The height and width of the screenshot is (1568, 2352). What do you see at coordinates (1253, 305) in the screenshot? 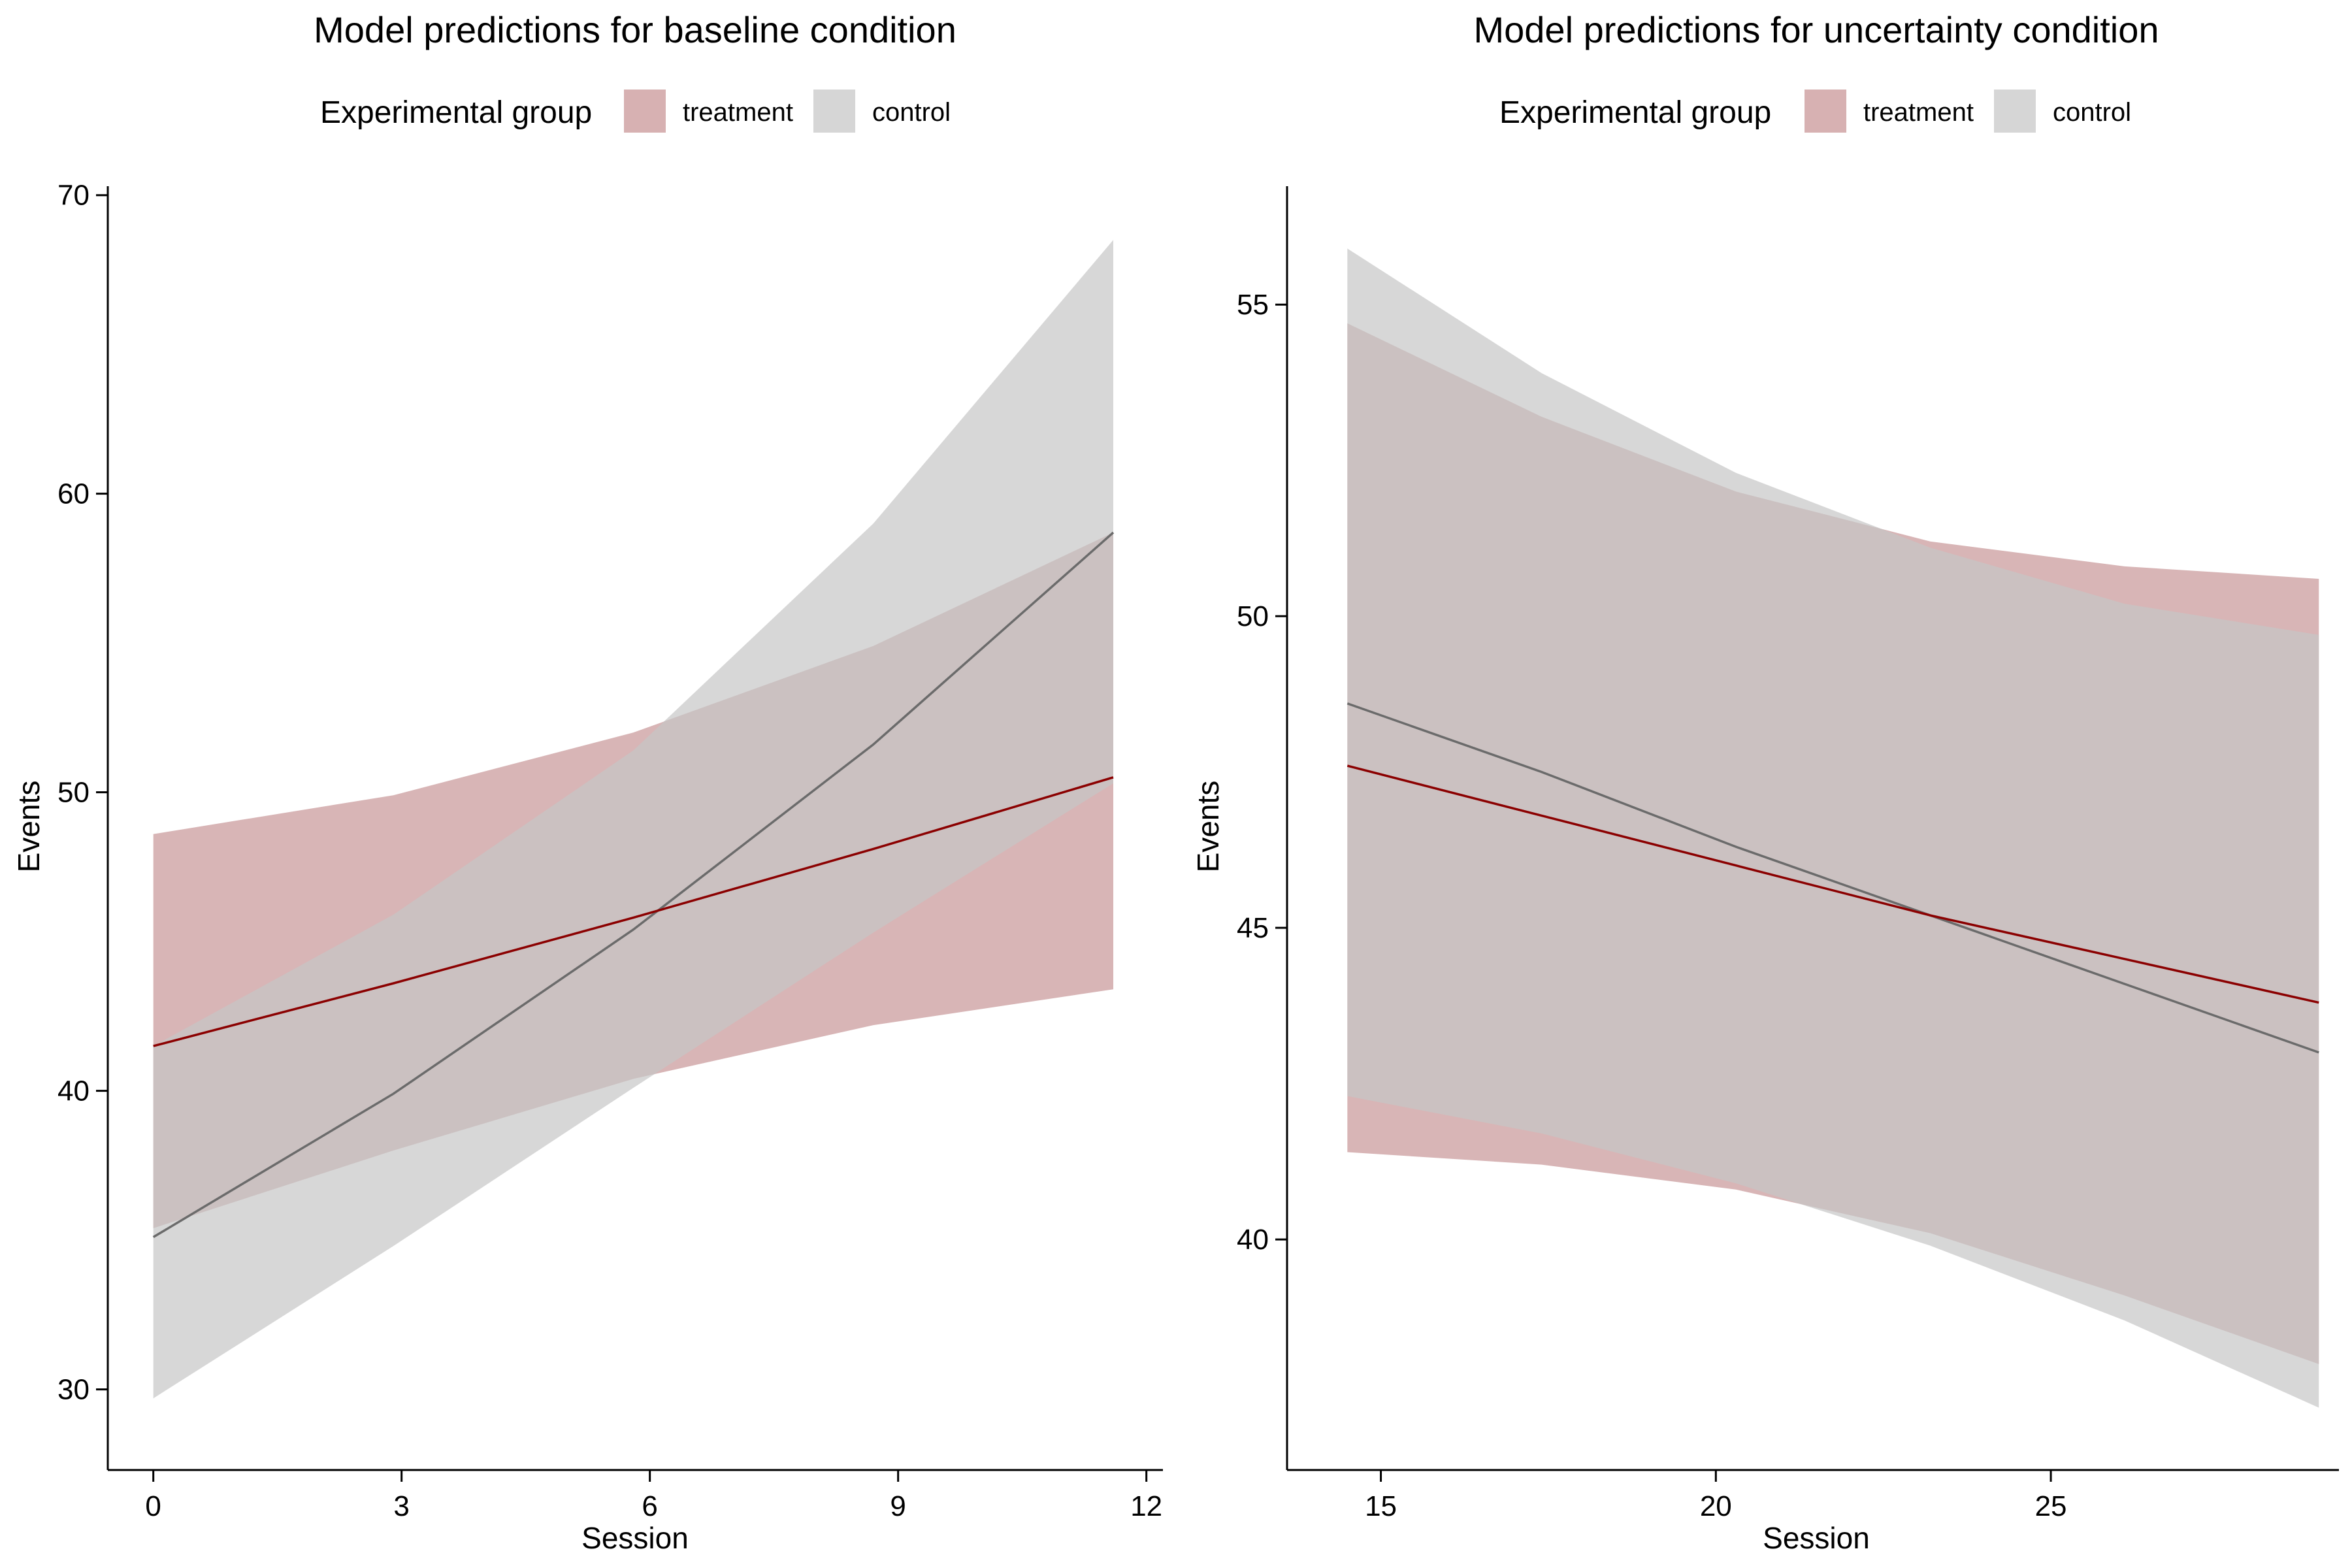
I see `y-tick-label: 55` at bounding box center [1253, 305].